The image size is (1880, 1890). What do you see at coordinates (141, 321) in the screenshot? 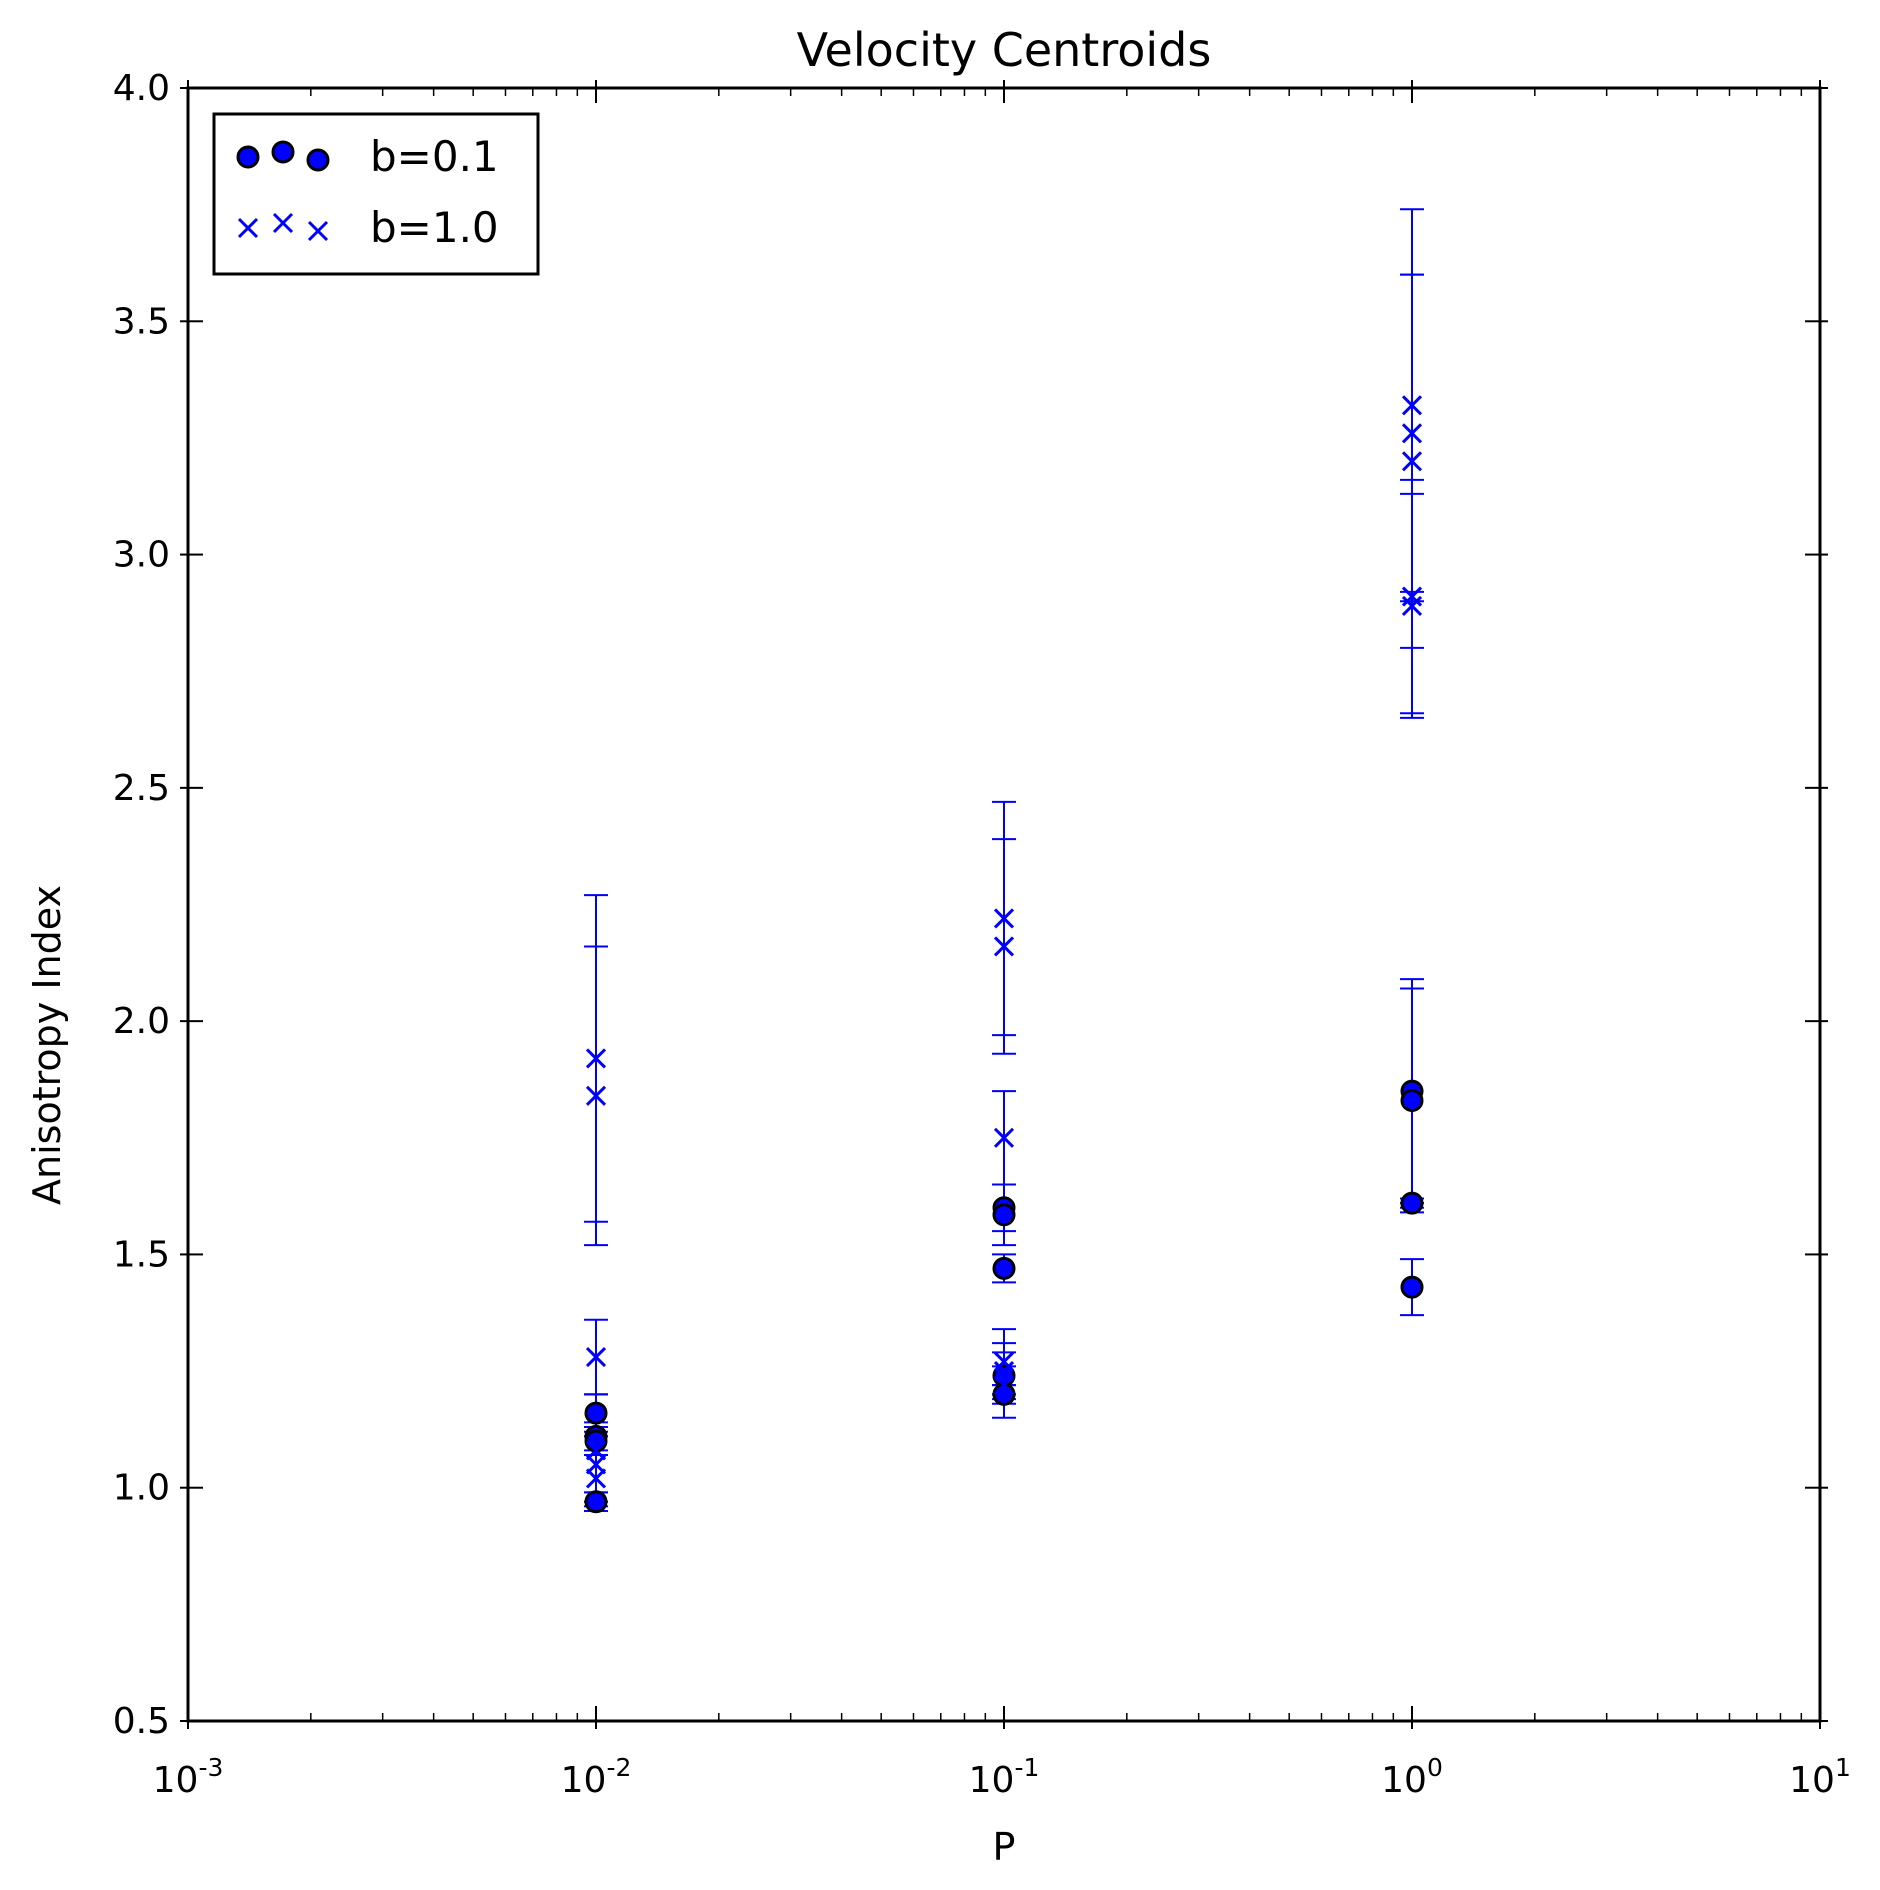
I see `y-tick-label: 3.5` at bounding box center [141, 321].